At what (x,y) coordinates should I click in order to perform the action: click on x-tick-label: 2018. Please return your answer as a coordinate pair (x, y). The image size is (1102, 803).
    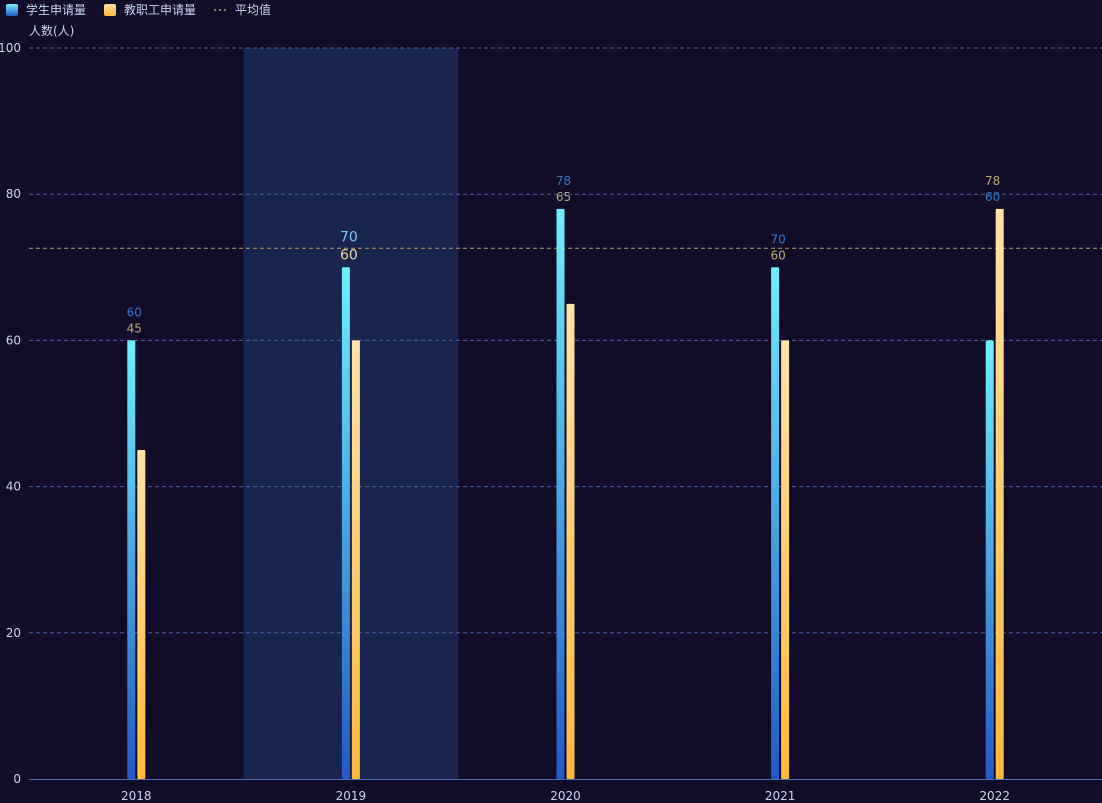
    Looking at the image, I should click on (136, 796).